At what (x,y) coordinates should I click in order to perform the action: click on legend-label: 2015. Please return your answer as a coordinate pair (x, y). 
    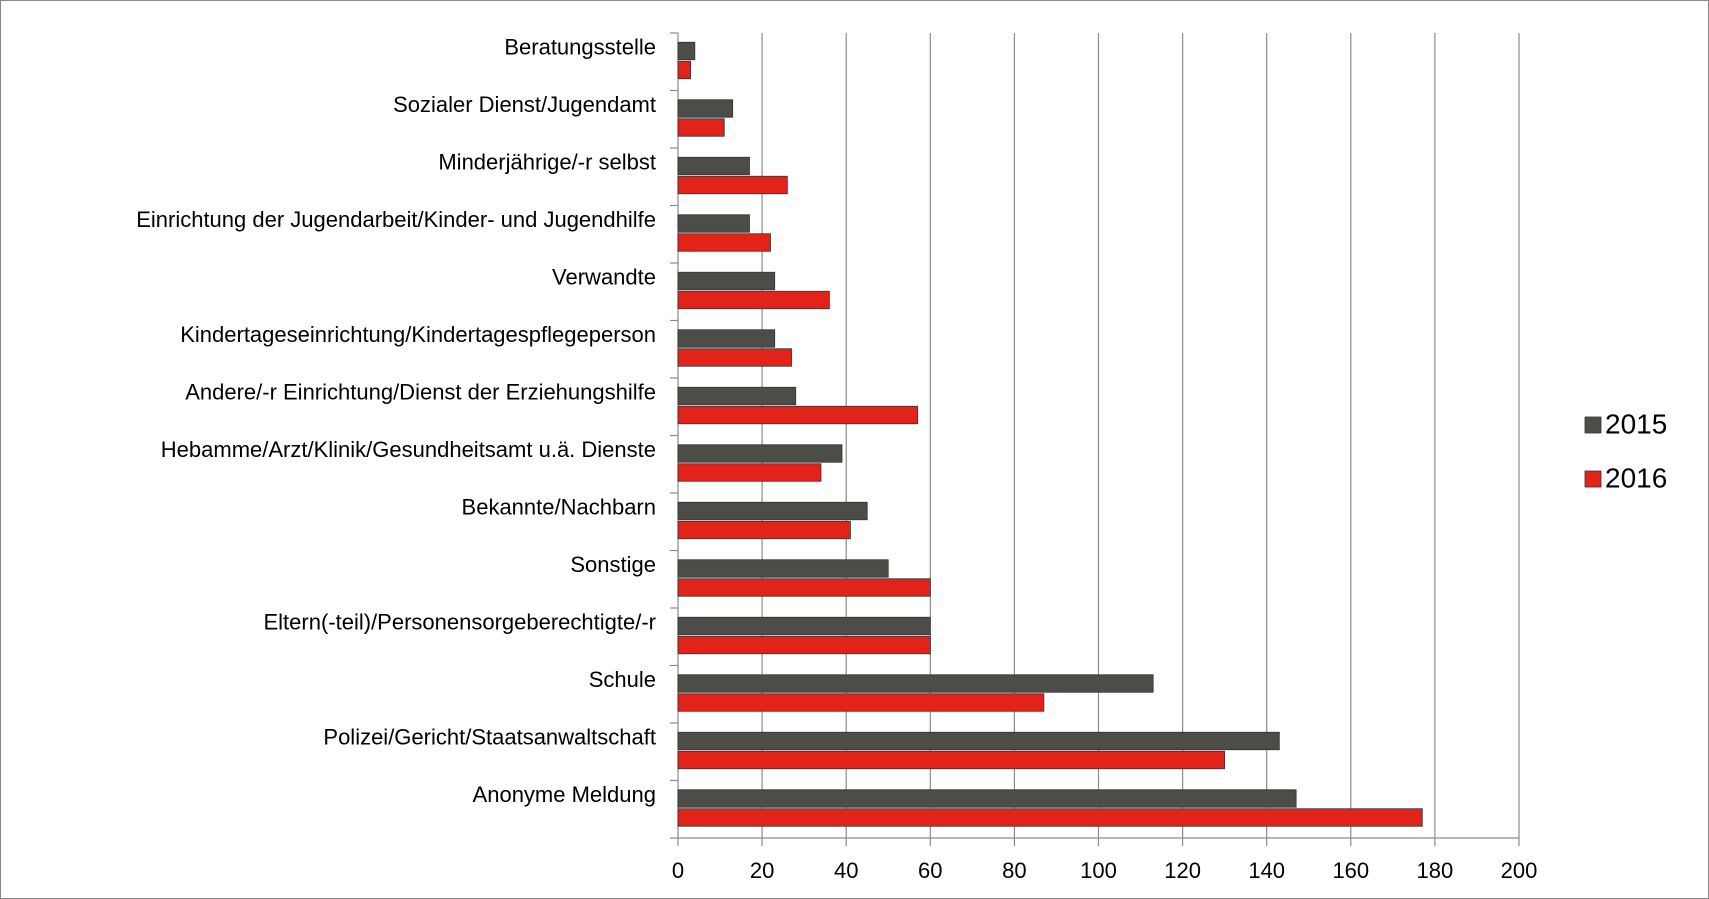
    Looking at the image, I should click on (1636, 423).